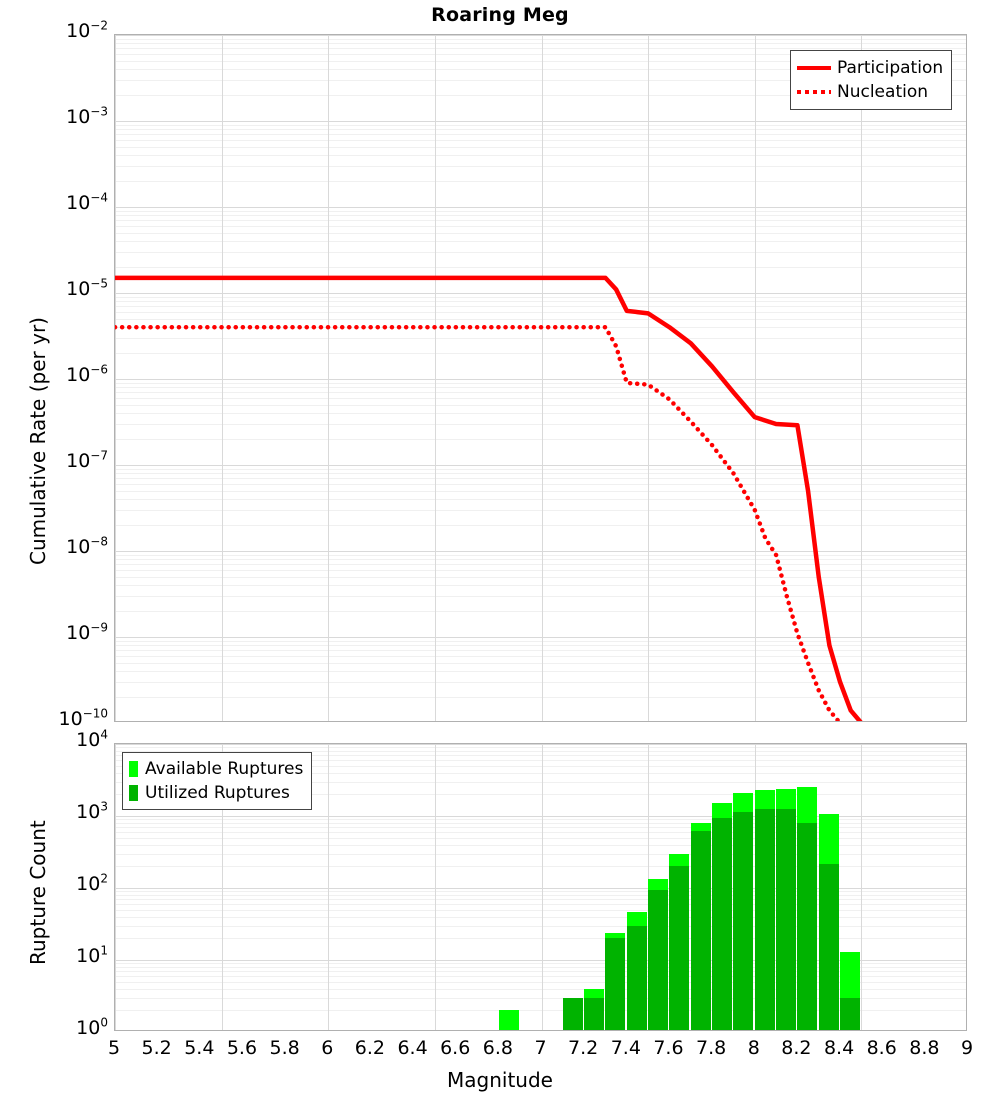 The height and width of the screenshot is (1100, 1000). What do you see at coordinates (500, 15) in the screenshot?
I see `page-title: Roaring Meg` at bounding box center [500, 15].